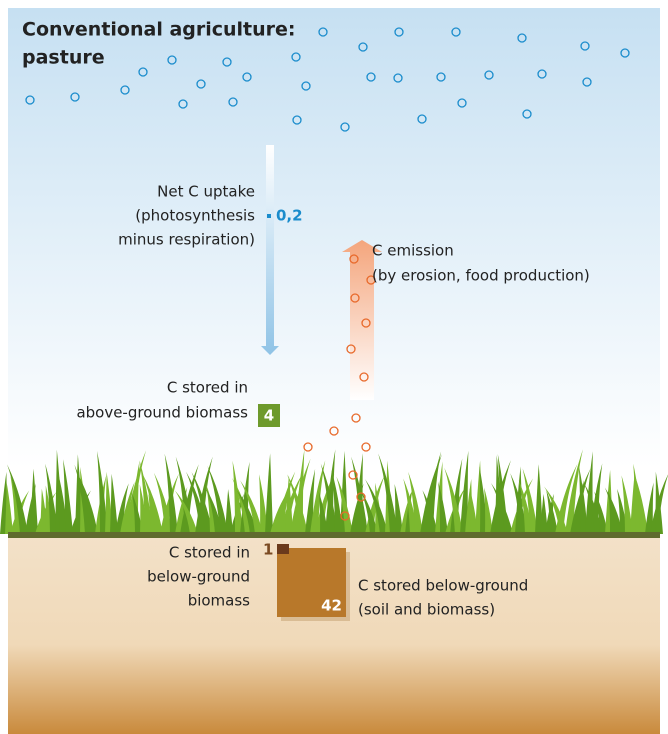 This screenshot has width=668, height=734. What do you see at coordinates (63, 58) in the screenshot?
I see `title: pasture` at bounding box center [63, 58].